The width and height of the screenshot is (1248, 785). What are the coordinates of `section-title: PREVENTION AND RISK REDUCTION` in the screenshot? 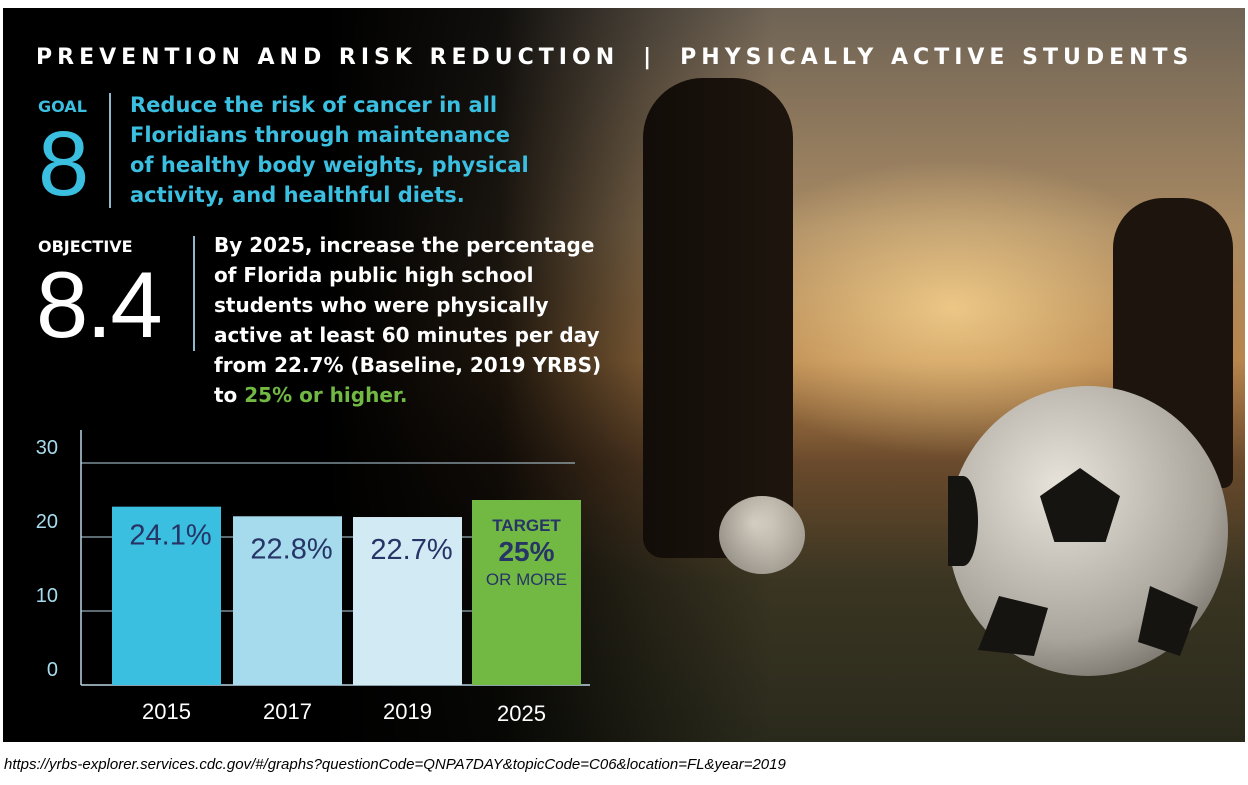 It's located at (328, 57).